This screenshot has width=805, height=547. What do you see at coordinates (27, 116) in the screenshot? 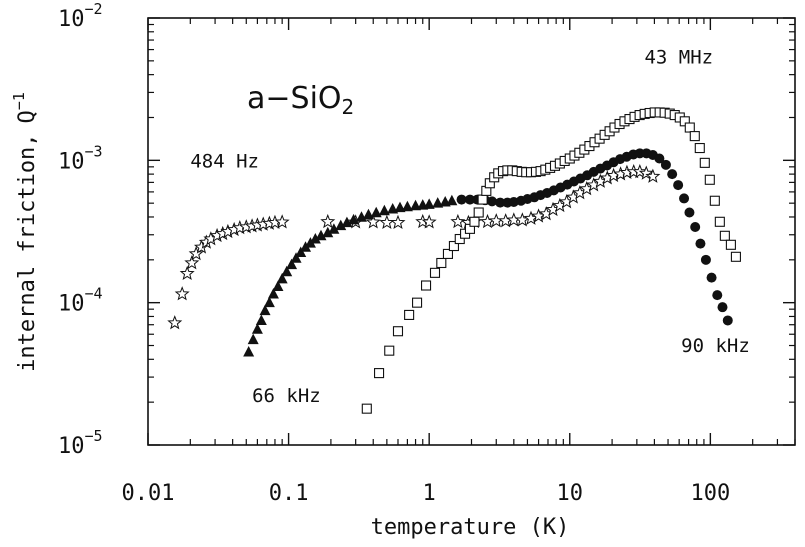
I see `y-axis-title-symbol: Q` at bounding box center [27, 116].